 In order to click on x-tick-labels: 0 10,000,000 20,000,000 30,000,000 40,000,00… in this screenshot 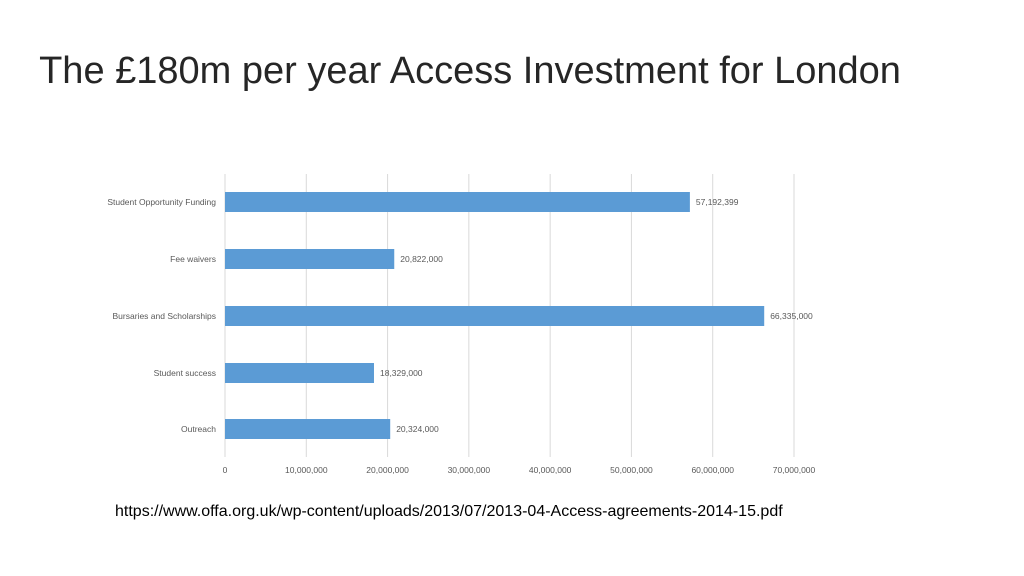, I will do `click(519, 470)`.